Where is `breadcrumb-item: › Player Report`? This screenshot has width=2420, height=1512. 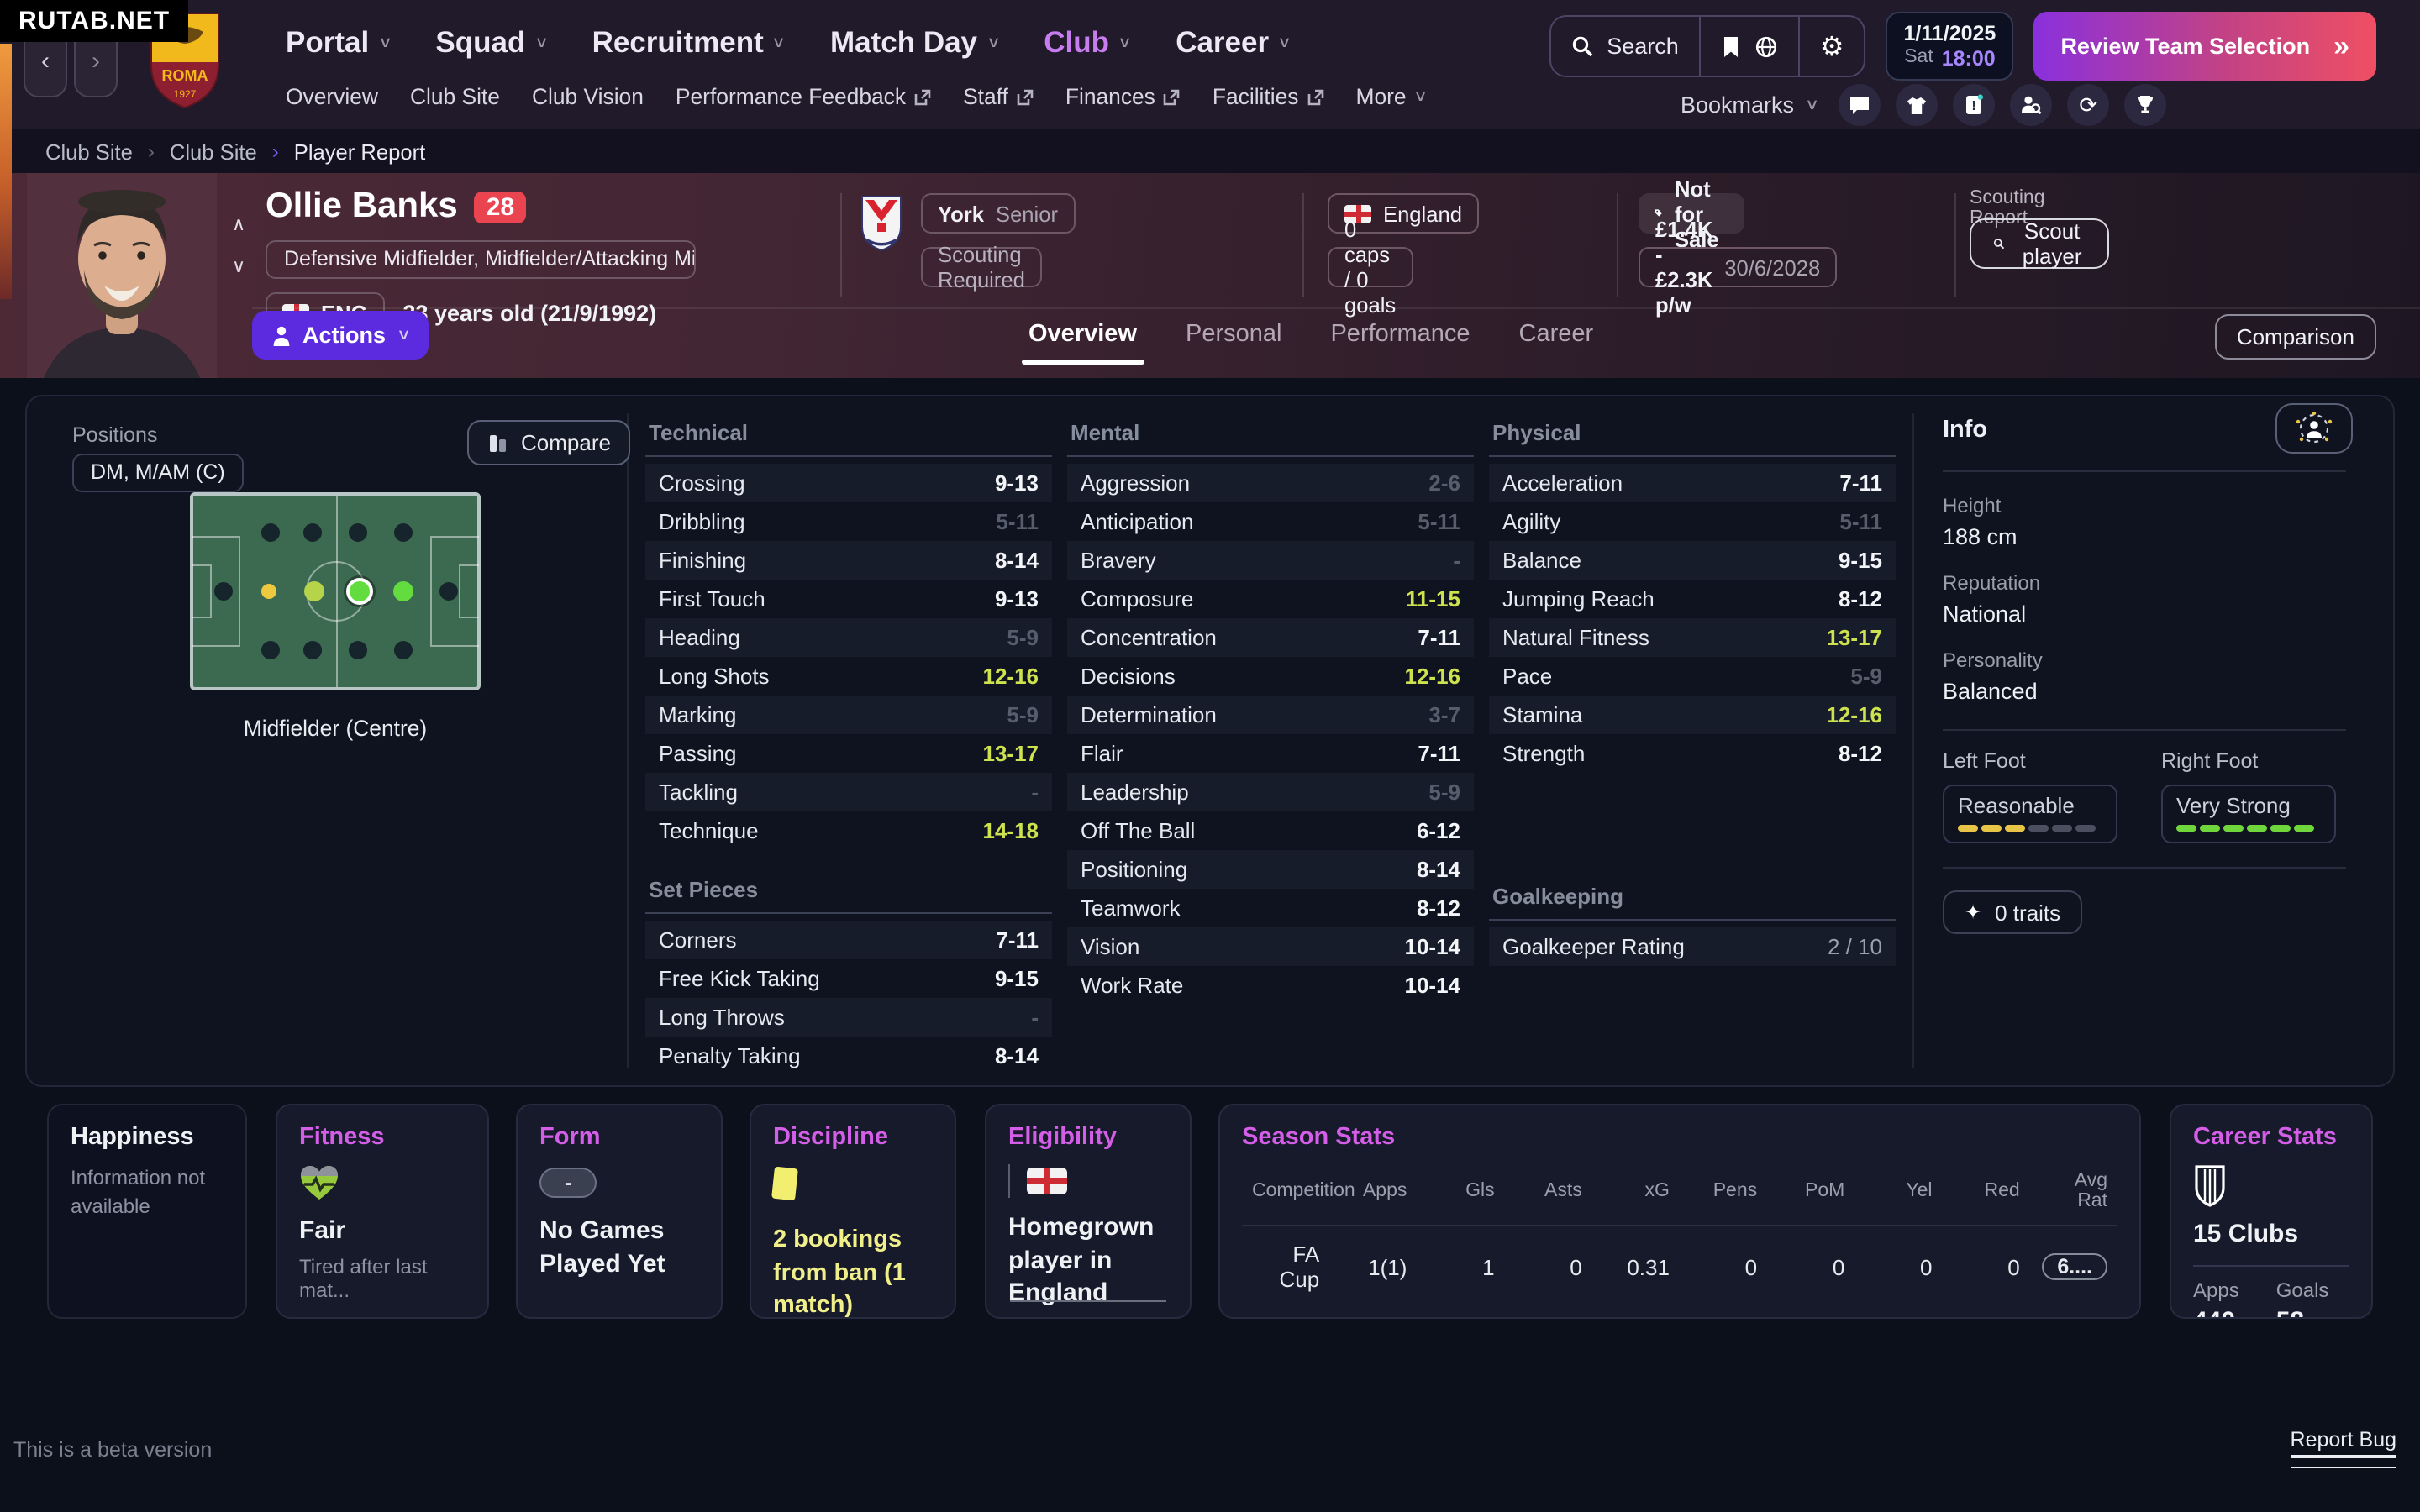
breadcrumb-item: › Player Report is located at coordinates (348, 151).